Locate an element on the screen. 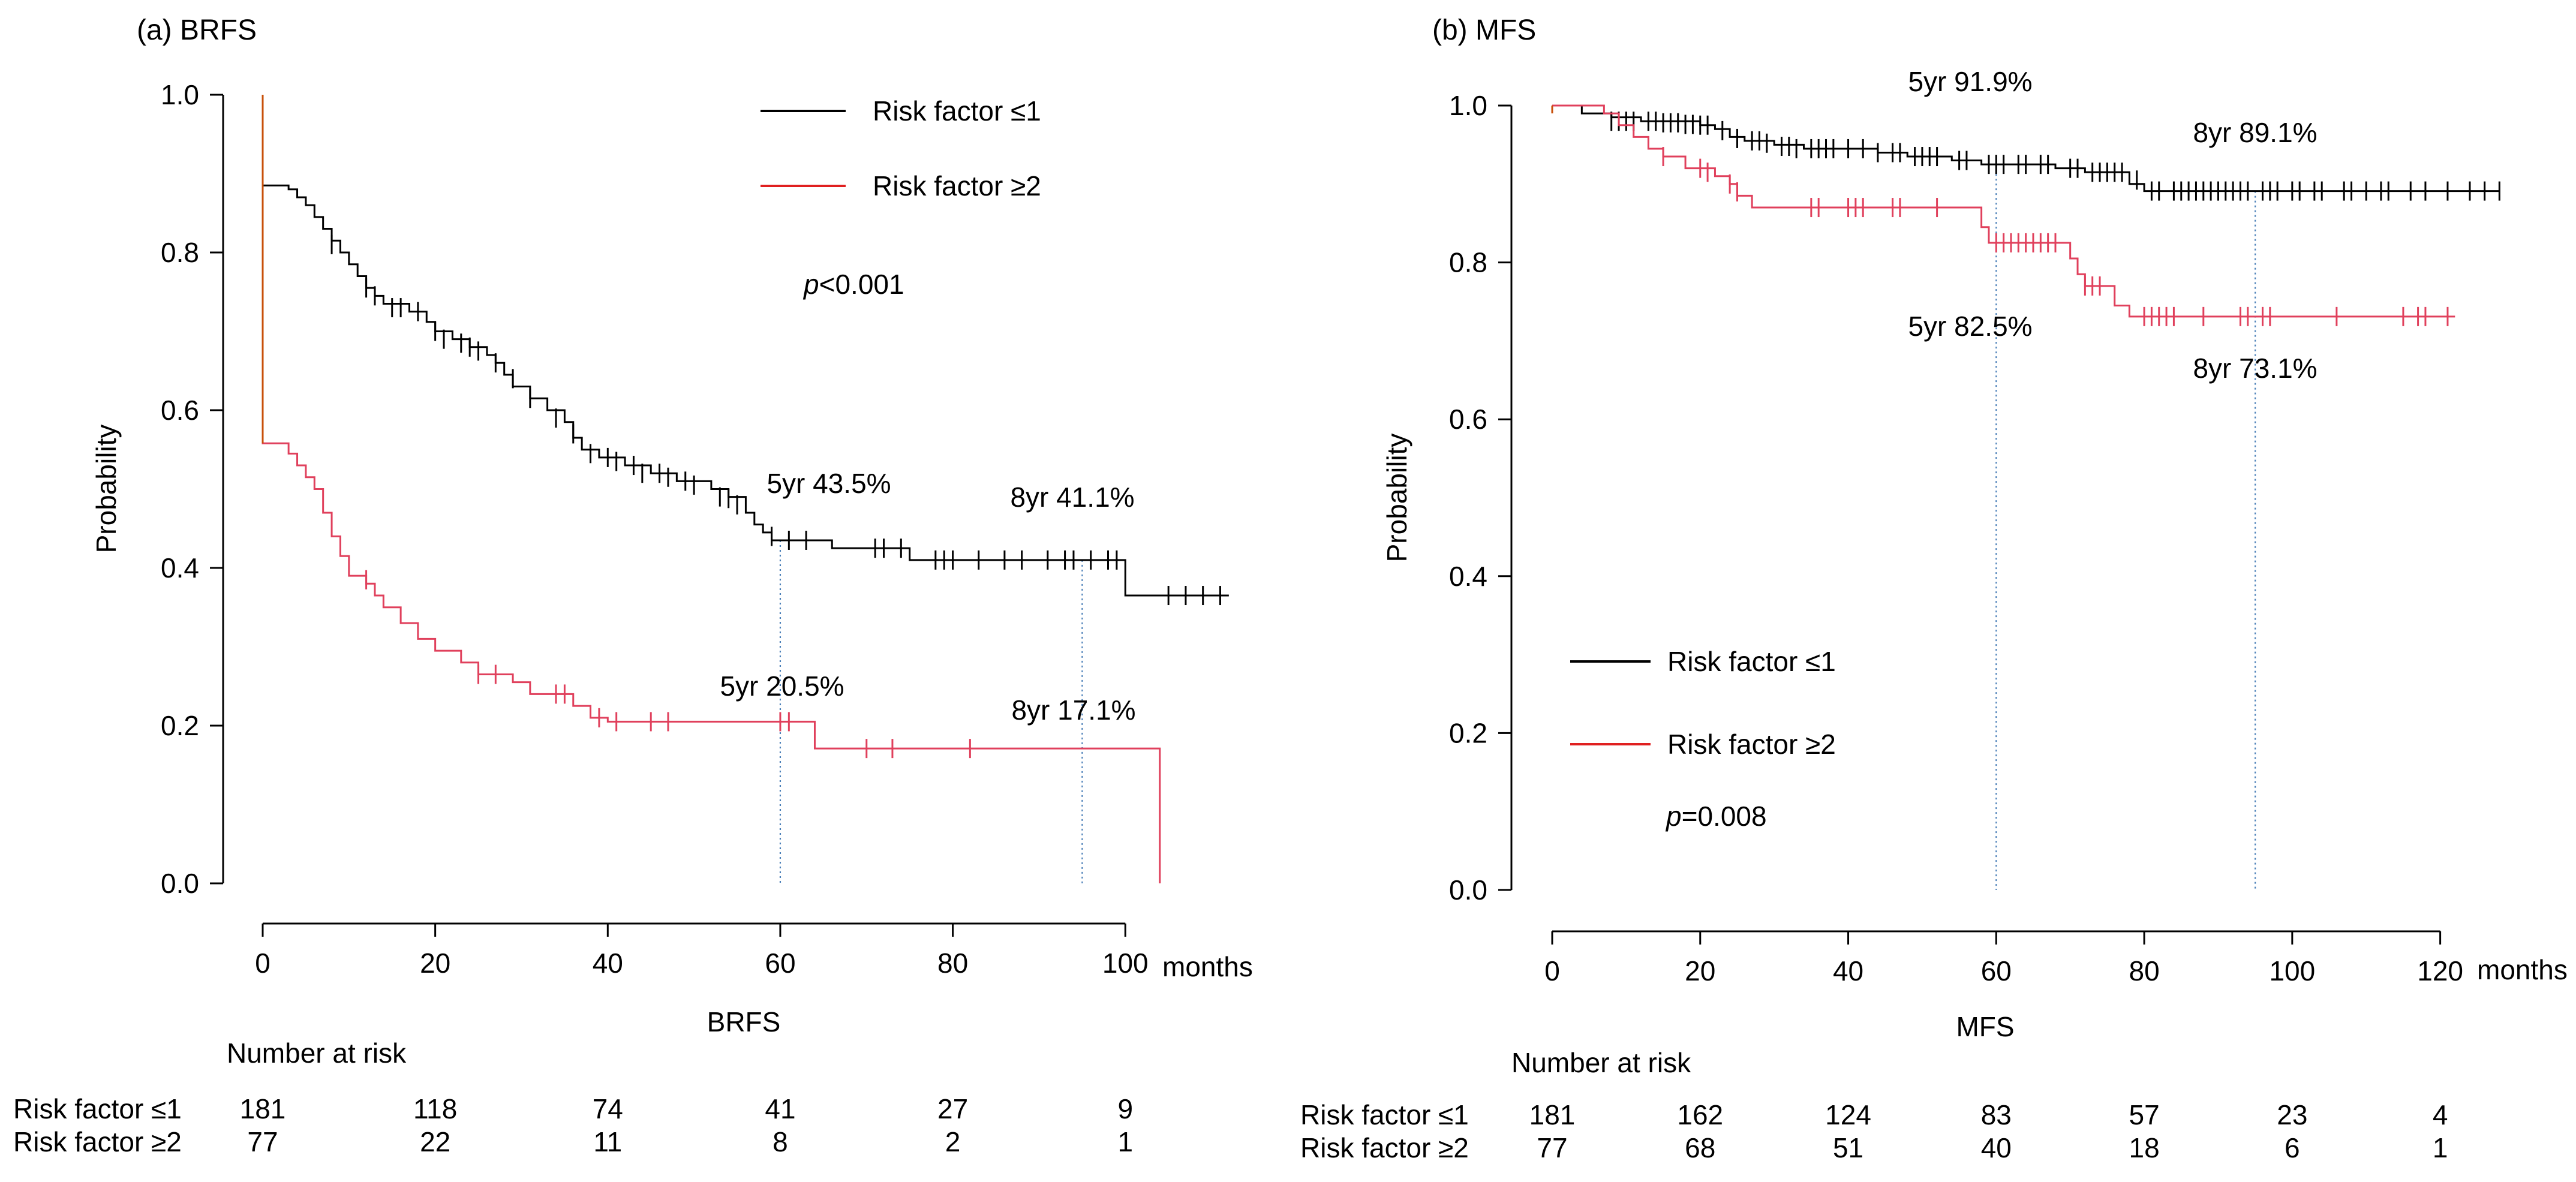  at-risk-count: 74 is located at coordinates (608, 1108).